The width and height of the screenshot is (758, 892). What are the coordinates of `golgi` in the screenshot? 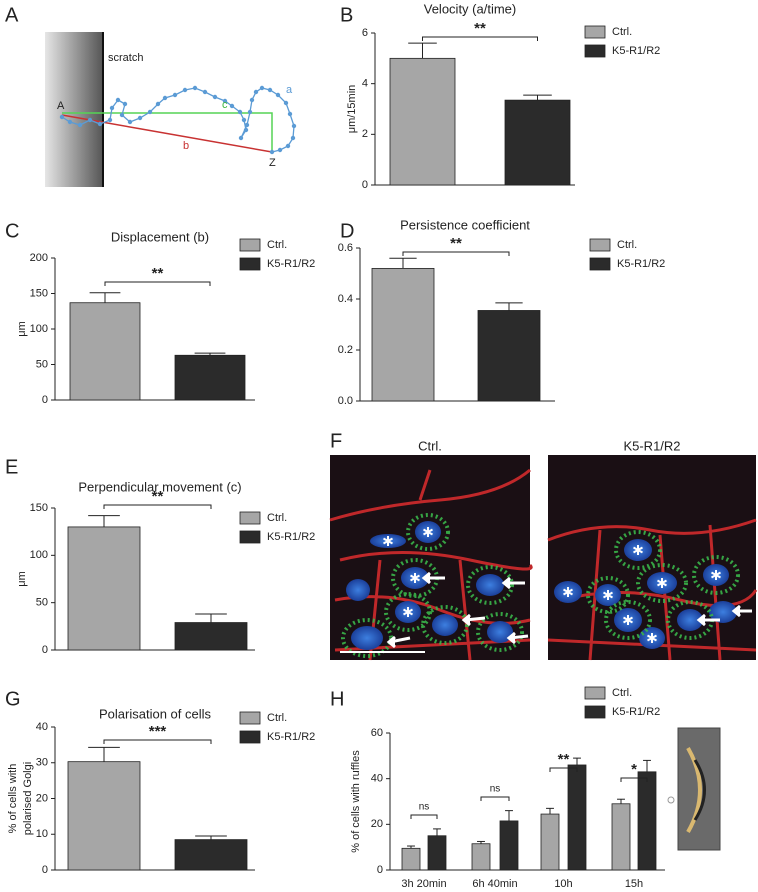 It's located at (432, 585).